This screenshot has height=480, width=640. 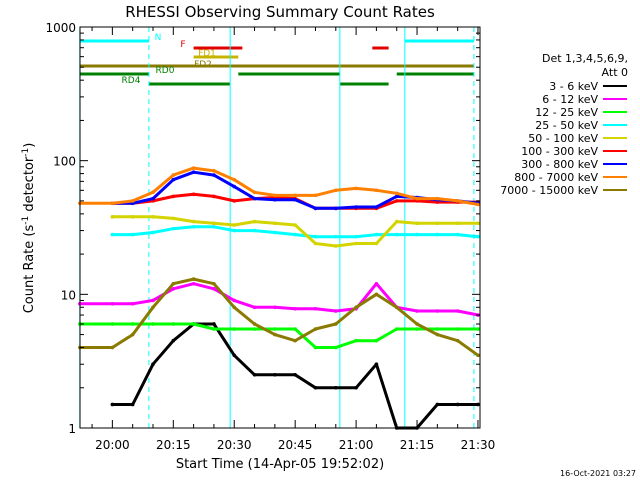 What do you see at coordinates (131, 81) in the screenshot?
I see `flag-label-rd4: RD4` at bounding box center [131, 81].